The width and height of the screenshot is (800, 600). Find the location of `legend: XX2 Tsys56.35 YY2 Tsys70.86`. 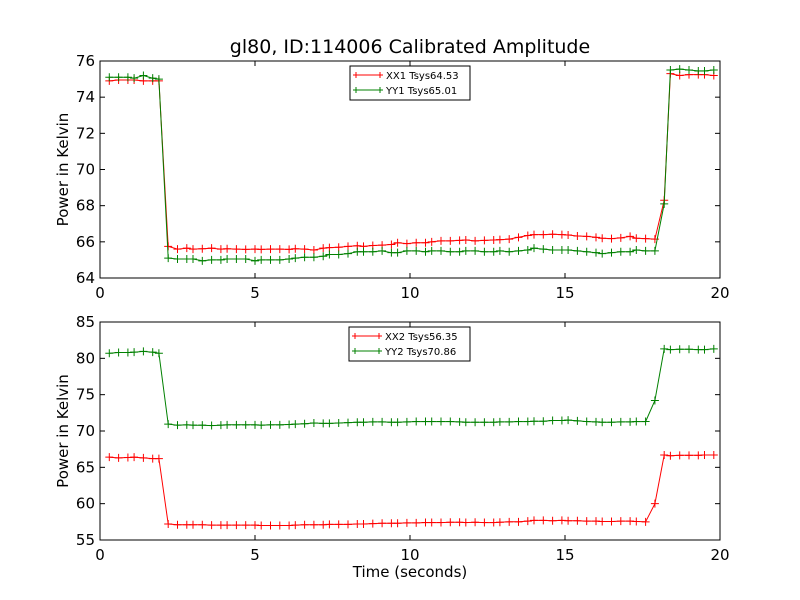

legend: XX2 Tsys56.35 YY2 Tsys70.86 is located at coordinates (409, 344).